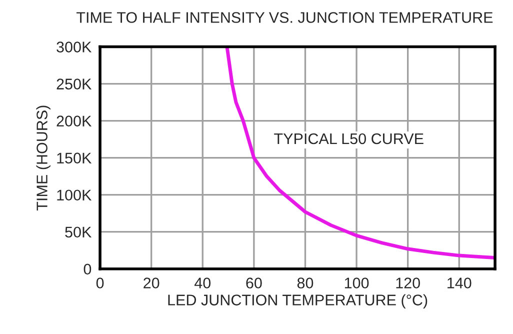 The height and width of the screenshot is (334, 513). I want to click on x-tick-label: 140, so click(460, 283).